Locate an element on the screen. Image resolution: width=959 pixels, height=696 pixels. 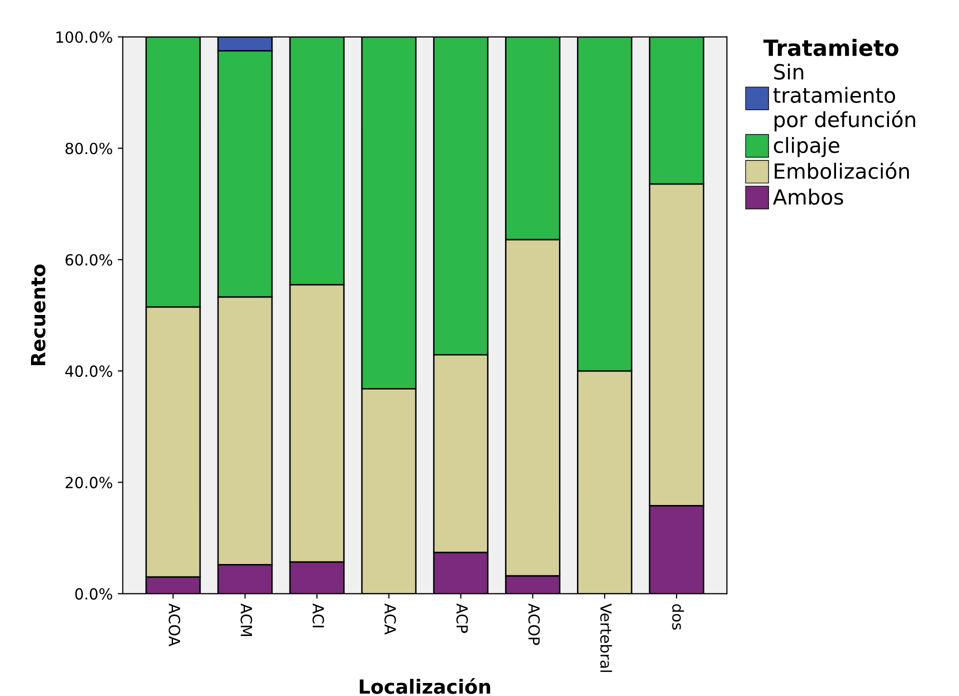
x-tick-label: ACI is located at coordinates (318, 616).